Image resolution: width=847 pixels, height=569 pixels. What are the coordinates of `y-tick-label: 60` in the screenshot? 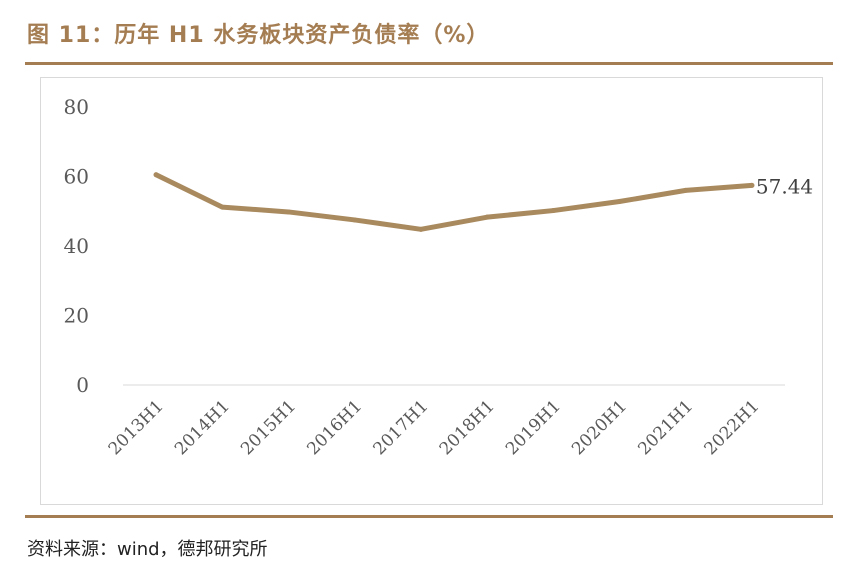 It's located at (76, 177).